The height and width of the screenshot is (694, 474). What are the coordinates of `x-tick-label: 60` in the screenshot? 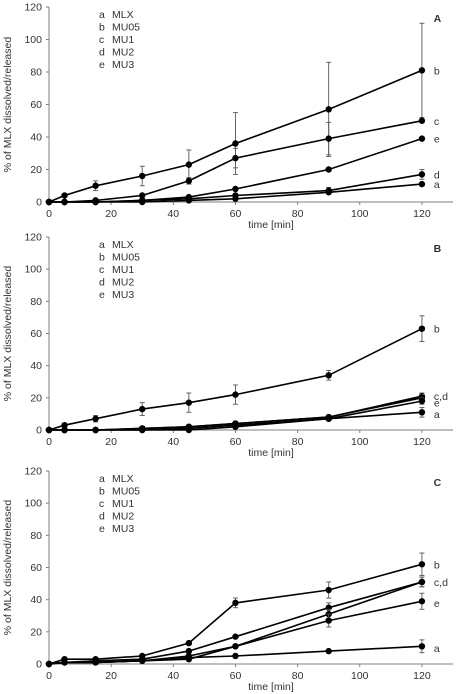 It's located at (236, 442).